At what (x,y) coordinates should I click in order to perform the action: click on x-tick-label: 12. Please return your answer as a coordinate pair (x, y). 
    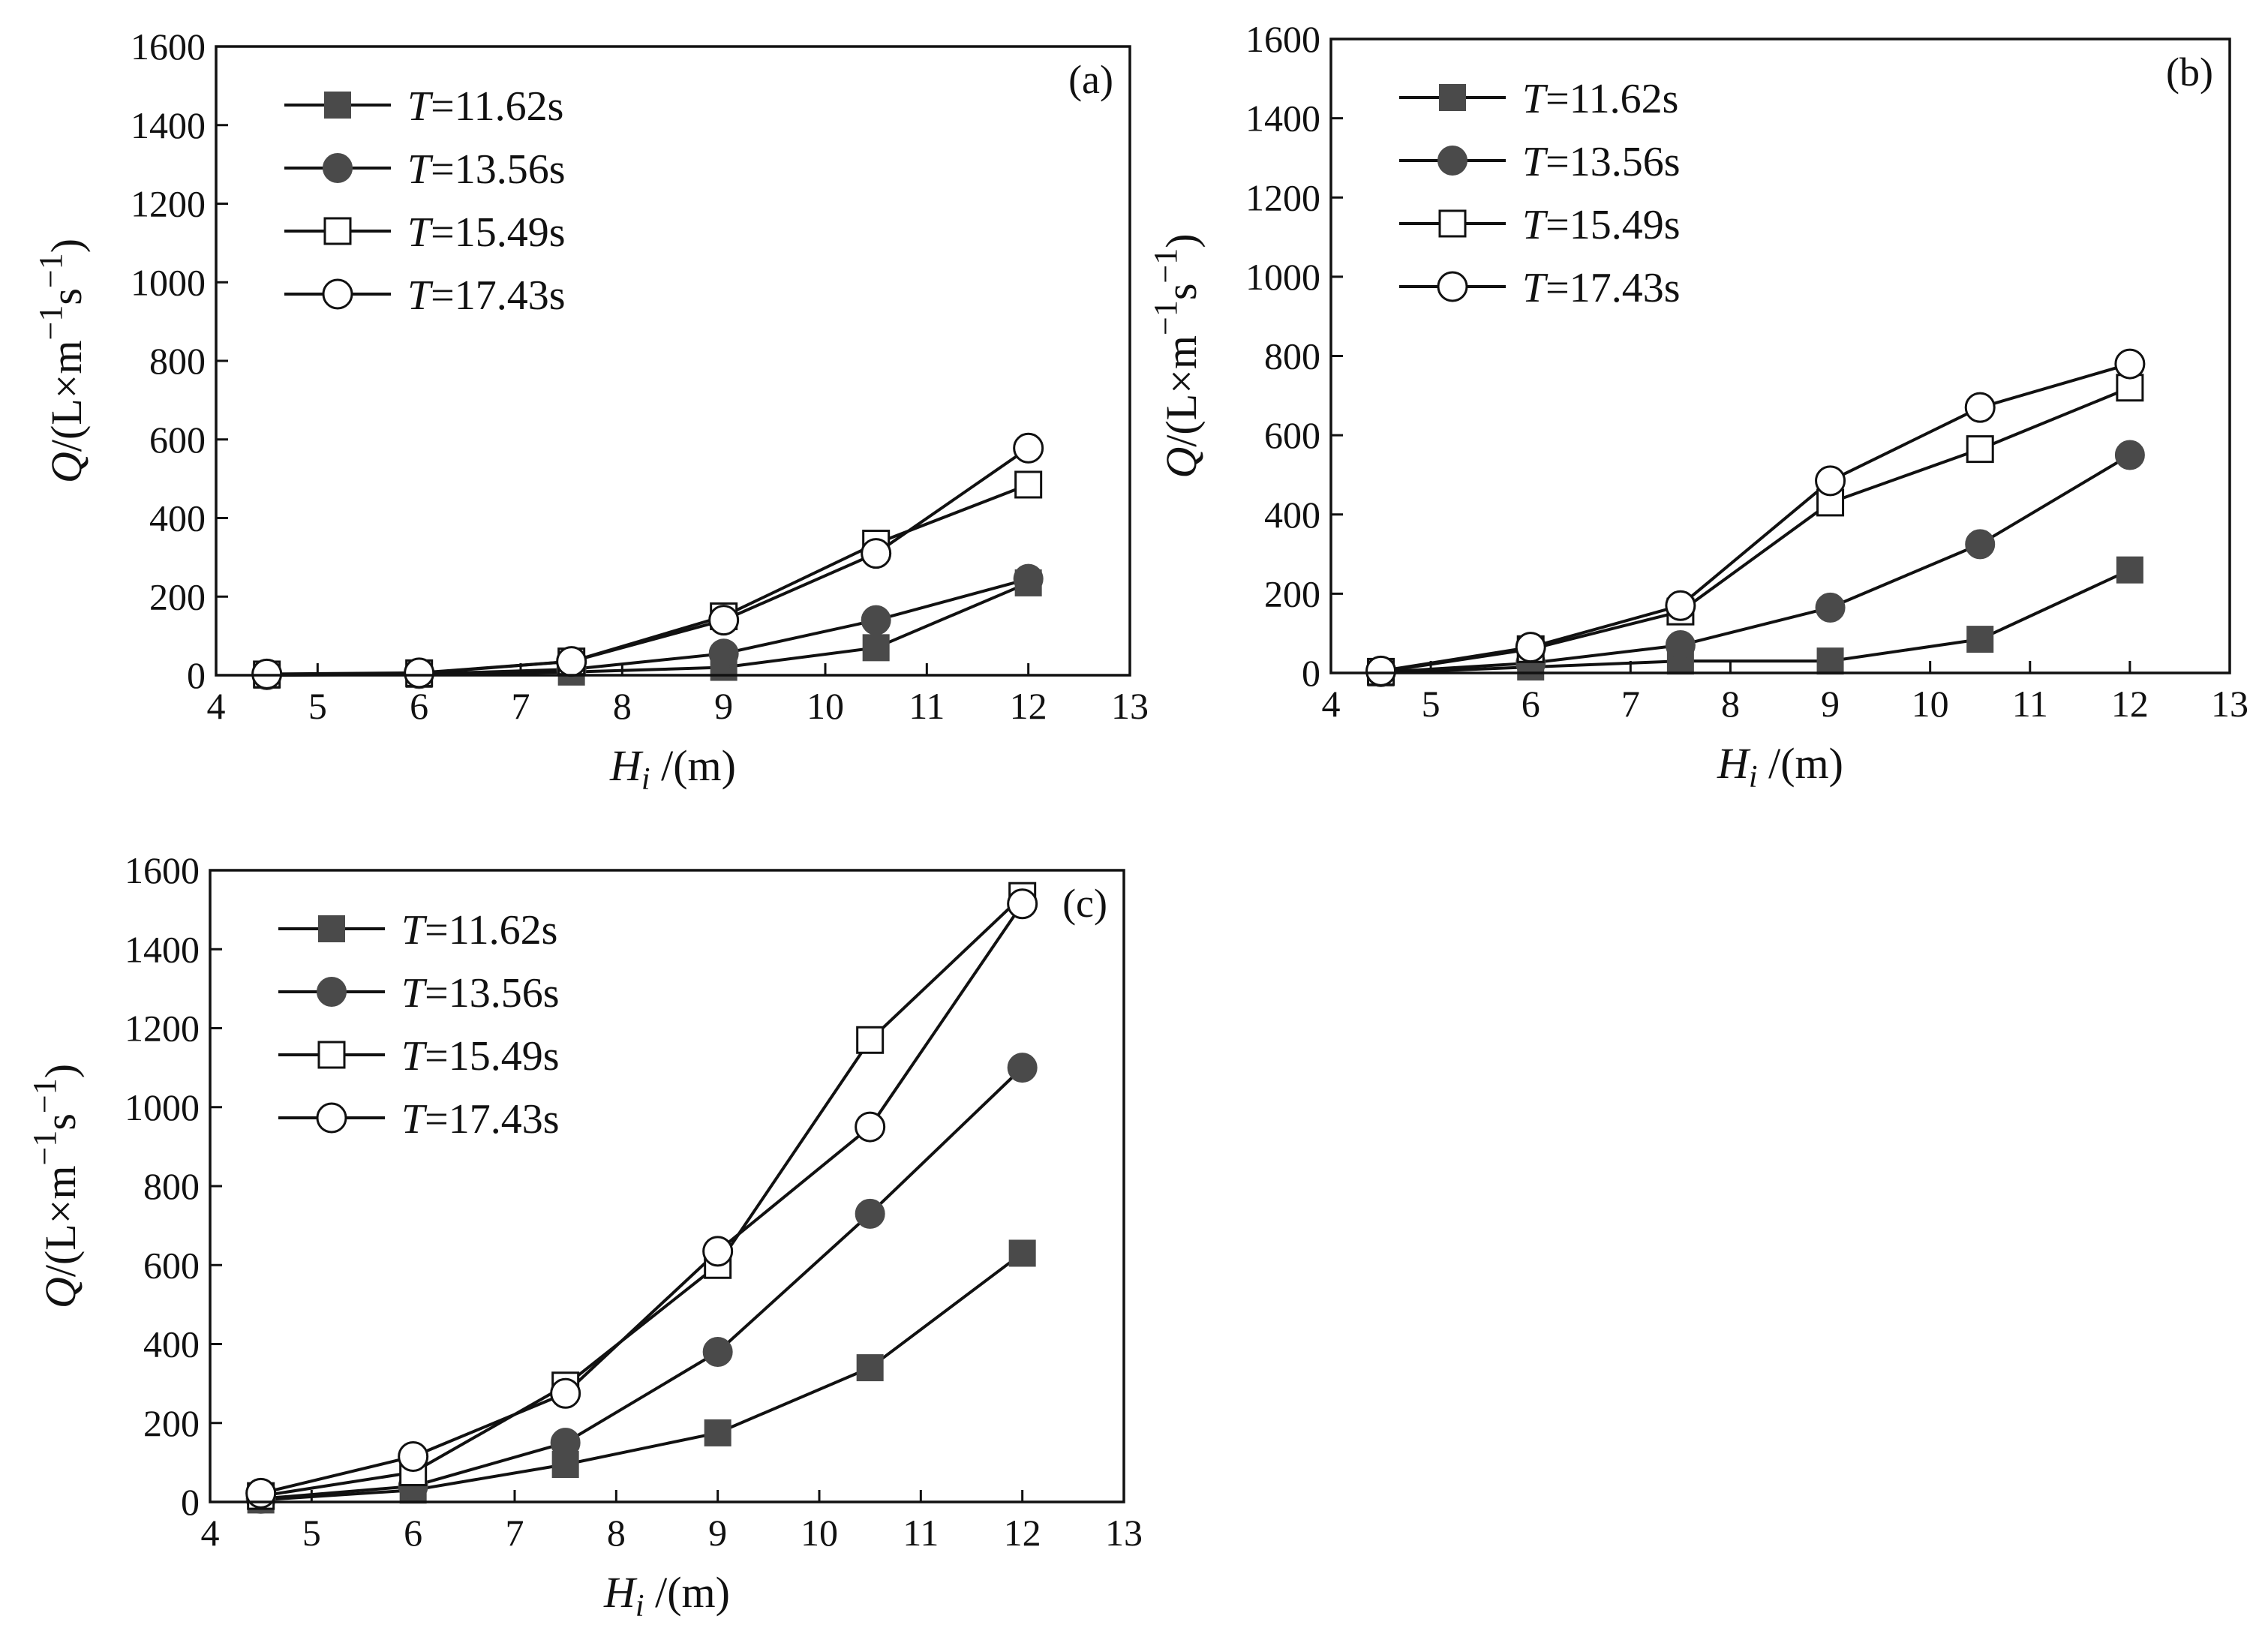
    Looking at the image, I should click on (1028, 706).